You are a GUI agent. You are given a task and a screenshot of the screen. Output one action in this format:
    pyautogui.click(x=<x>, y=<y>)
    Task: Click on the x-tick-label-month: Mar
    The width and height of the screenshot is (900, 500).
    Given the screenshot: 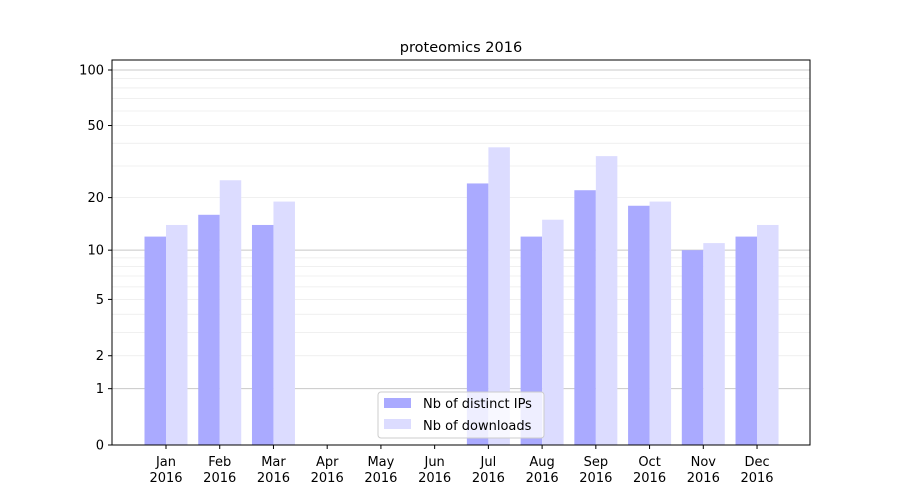 What is the action you would take?
    pyautogui.click(x=273, y=462)
    